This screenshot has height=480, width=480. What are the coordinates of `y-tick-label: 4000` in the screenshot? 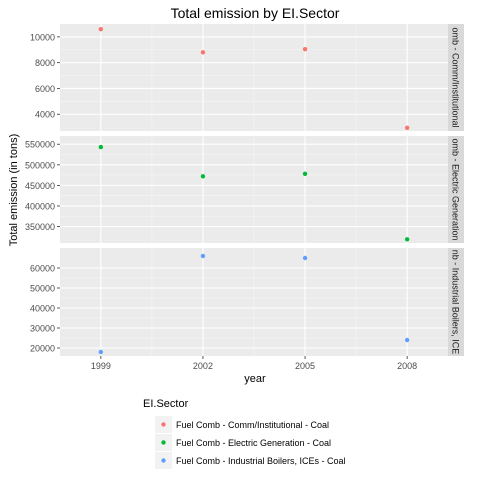 It's located at (45, 115).